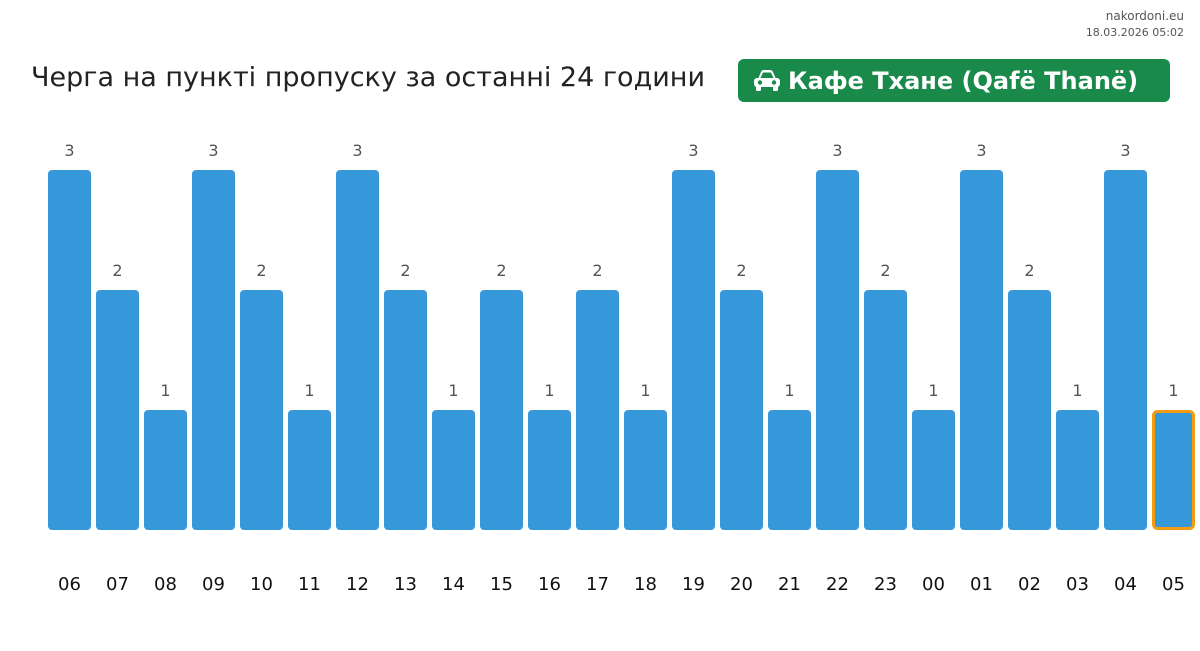  Describe the element at coordinates (767, 80) in the screenshot. I see `car-icon` at that location.